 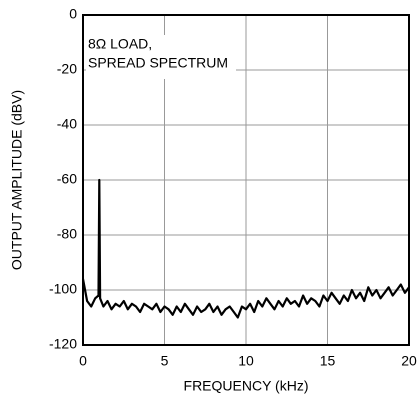 I want to click on y-tick-label: -80, so click(x=67, y=234).